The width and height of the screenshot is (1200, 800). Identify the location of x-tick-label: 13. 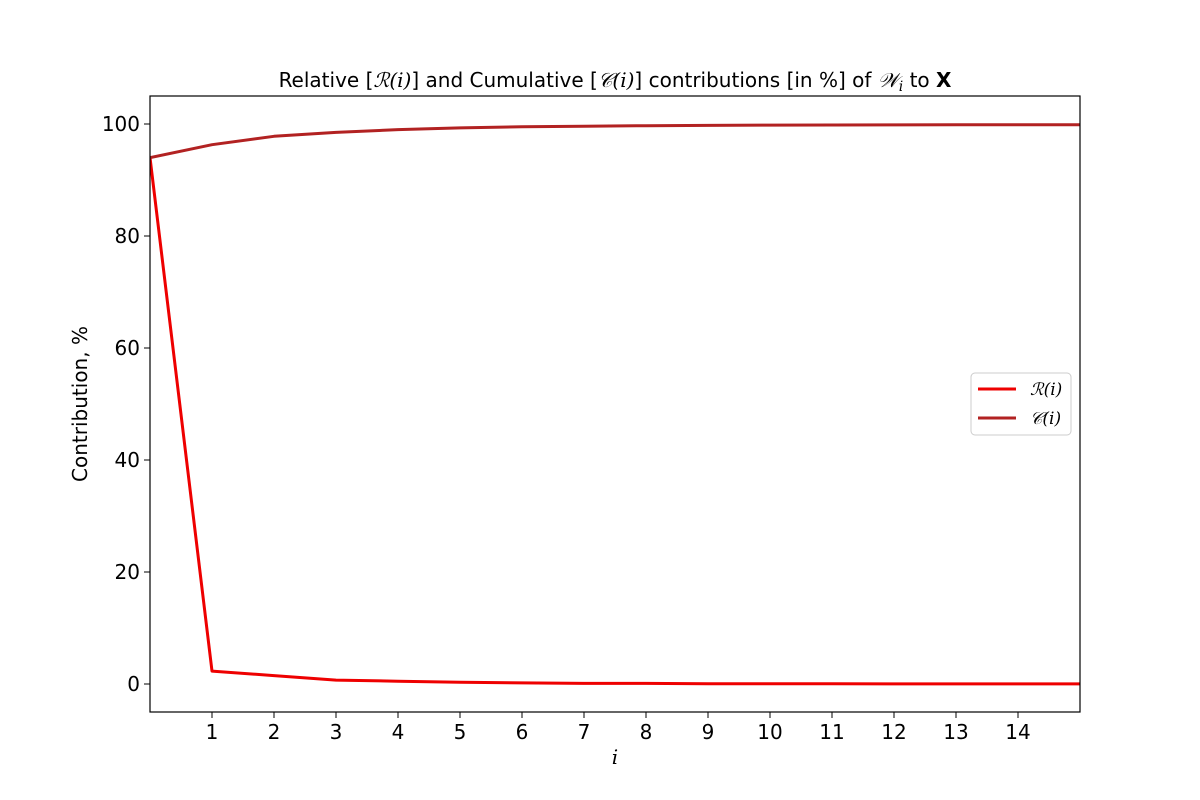
(955, 732).